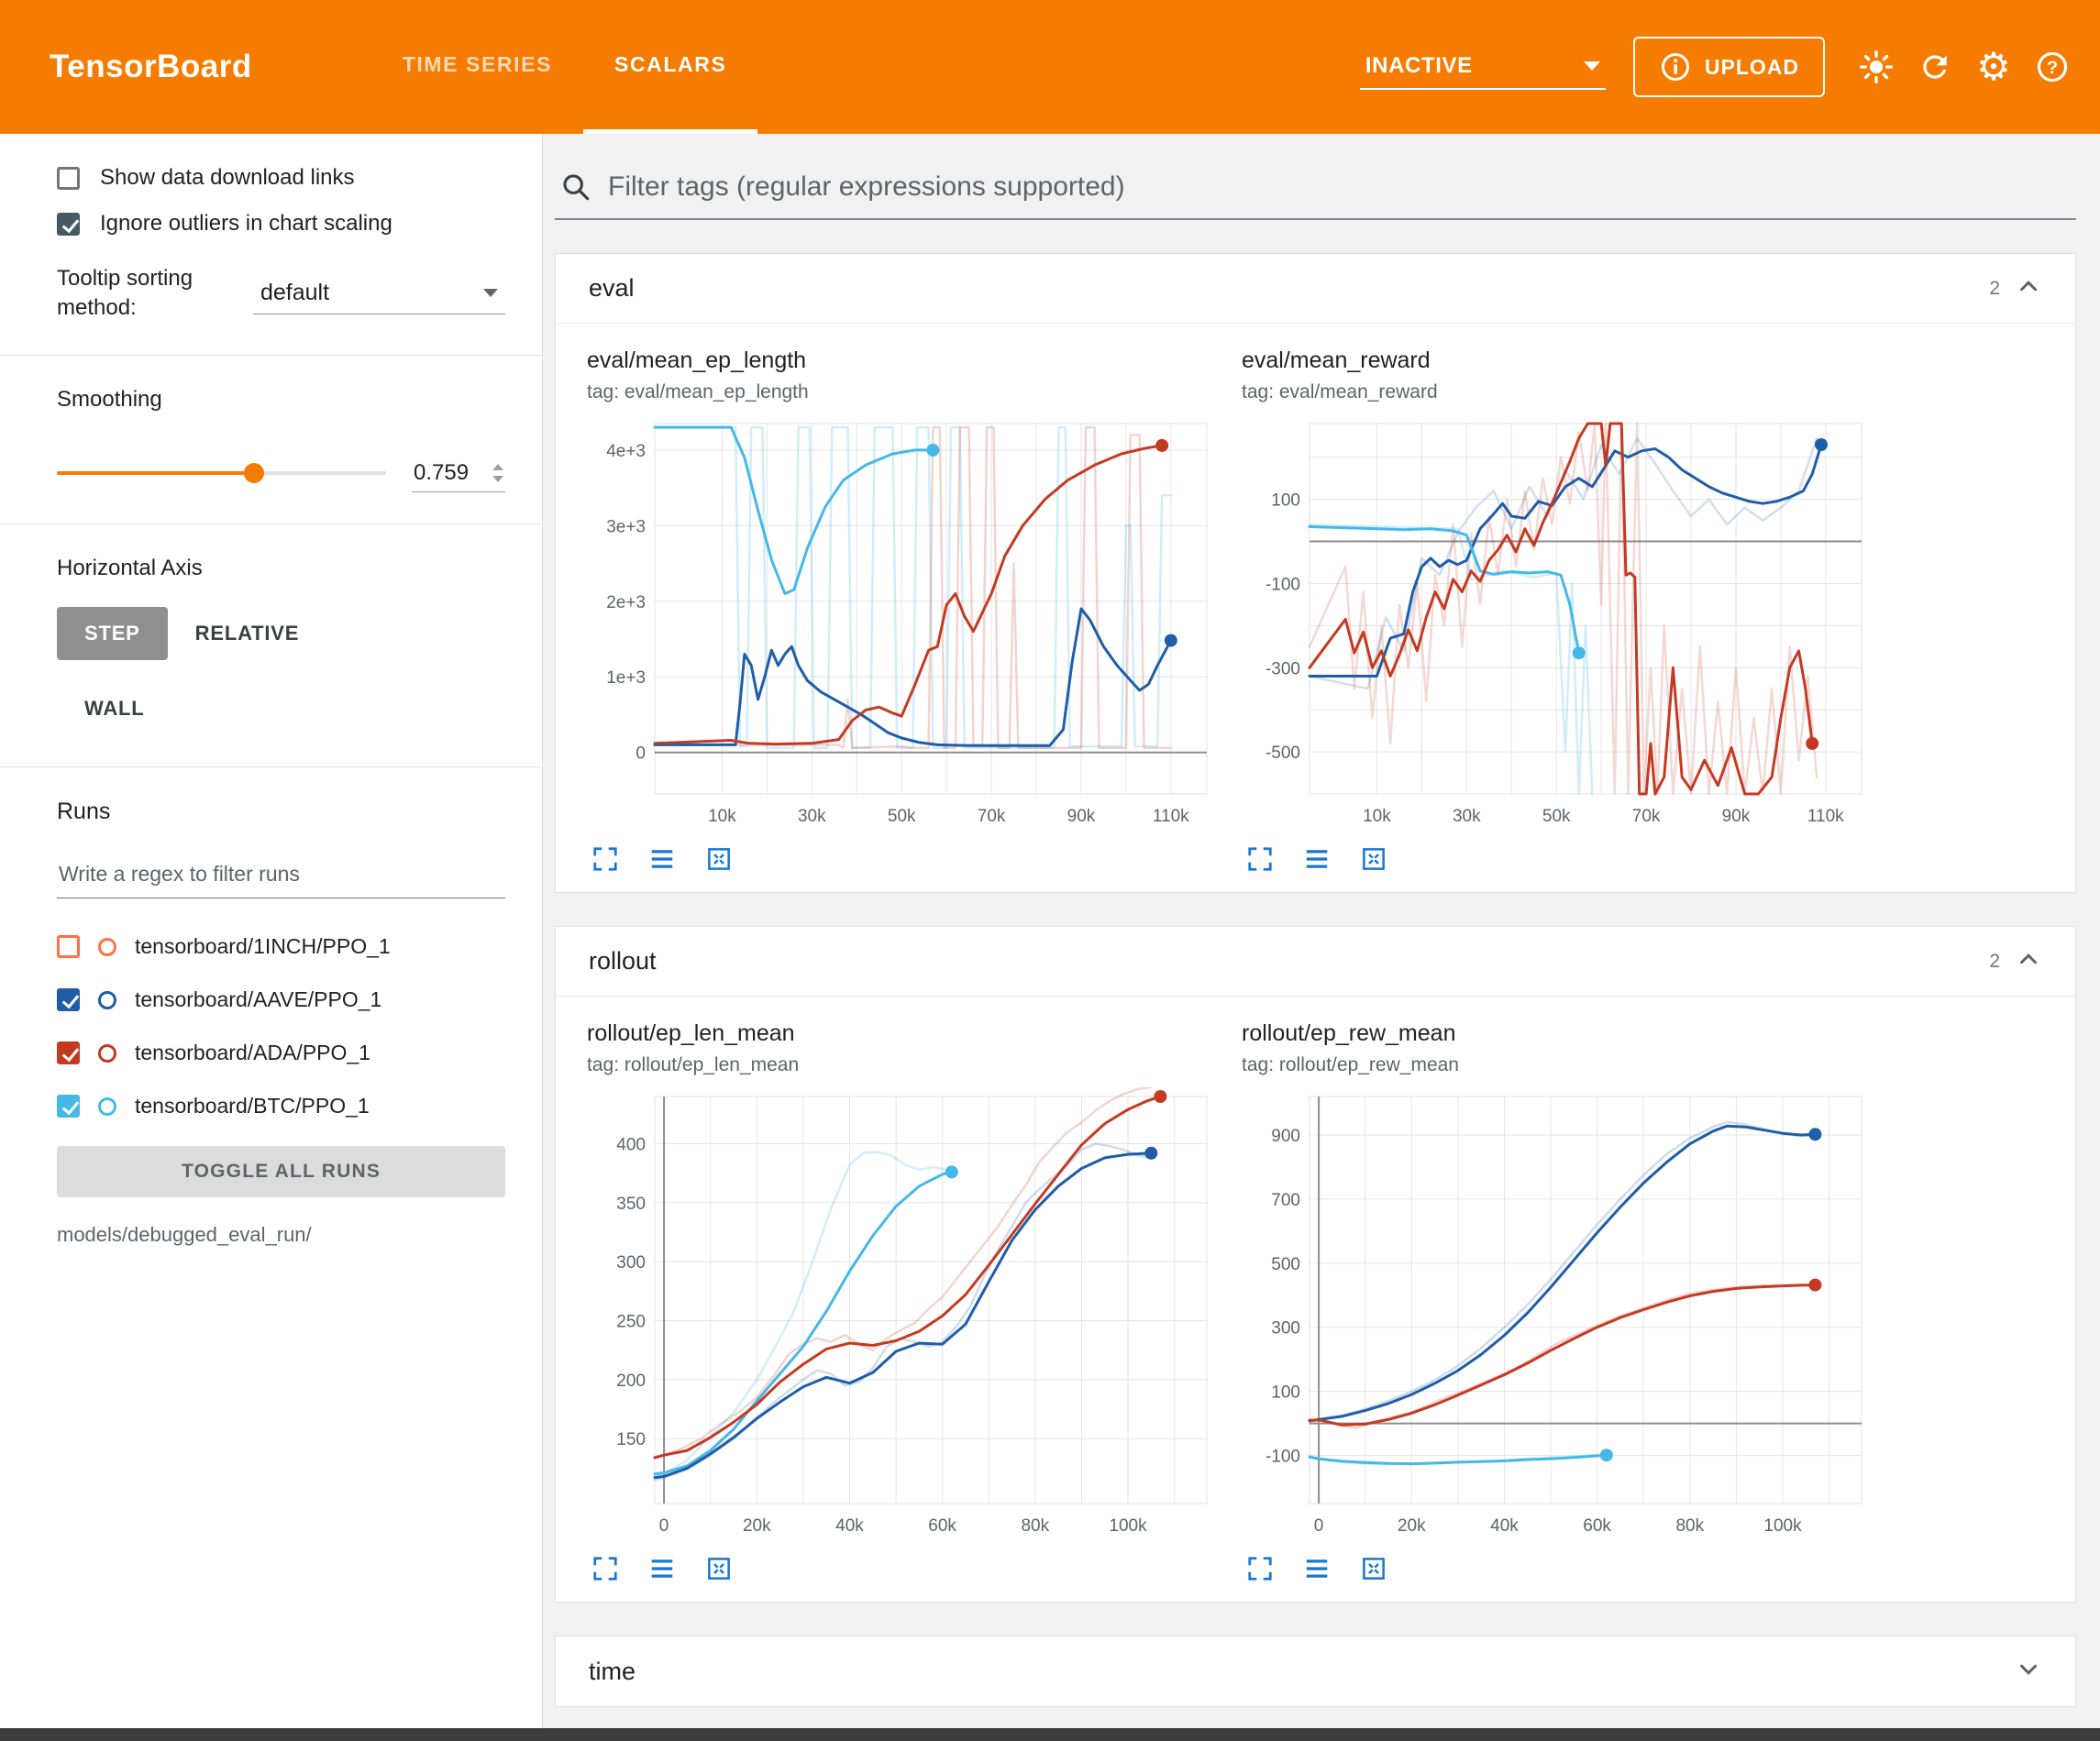  What do you see at coordinates (497, 472) in the screenshot?
I see `number-spinner-icon` at bounding box center [497, 472].